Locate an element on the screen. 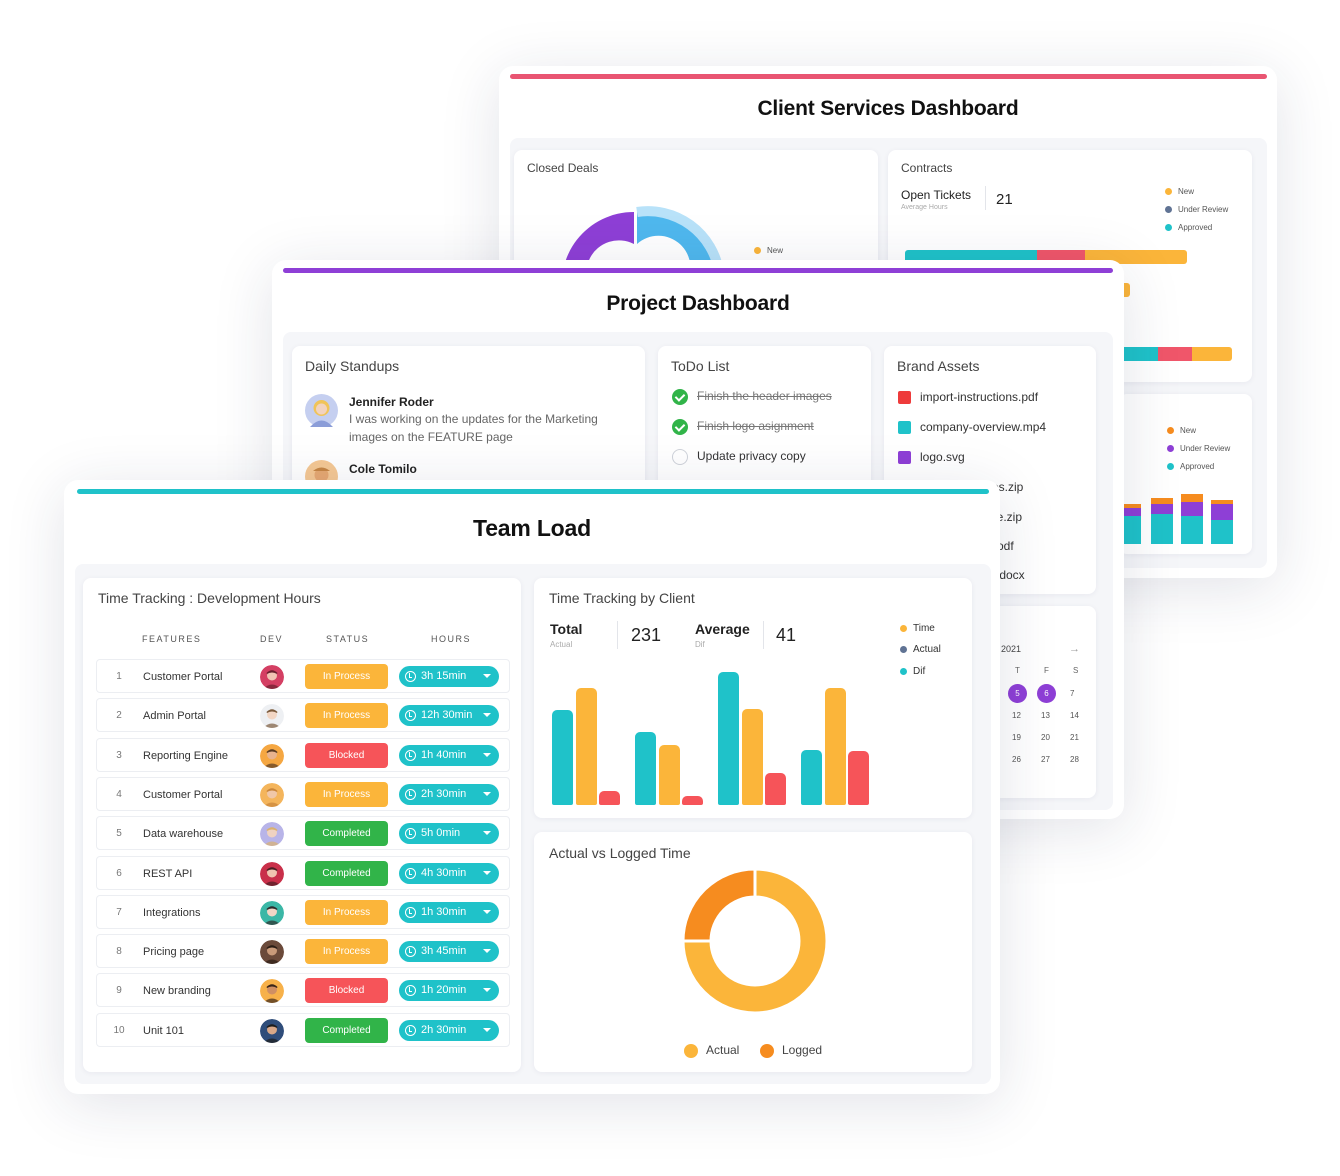 The image size is (1340, 1176). row-feature: Reporting Engine is located at coordinates (186, 755).